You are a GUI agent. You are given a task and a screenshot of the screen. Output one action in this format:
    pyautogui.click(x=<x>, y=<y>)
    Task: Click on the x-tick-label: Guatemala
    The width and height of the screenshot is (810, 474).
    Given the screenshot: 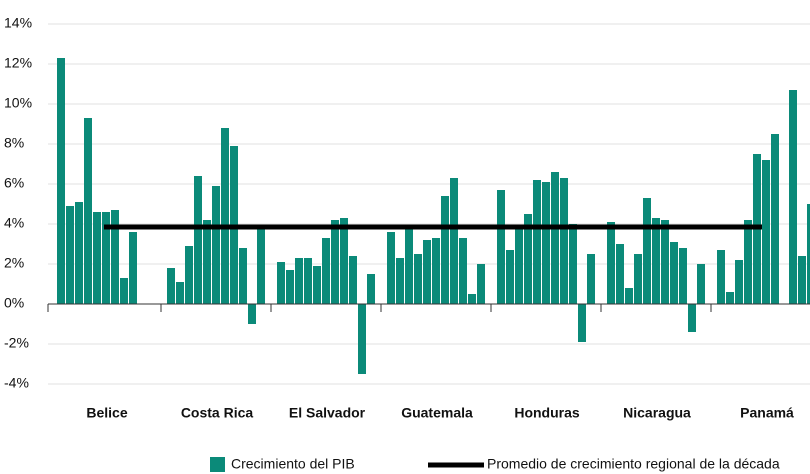 What is the action you would take?
    pyautogui.click(x=437, y=413)
    